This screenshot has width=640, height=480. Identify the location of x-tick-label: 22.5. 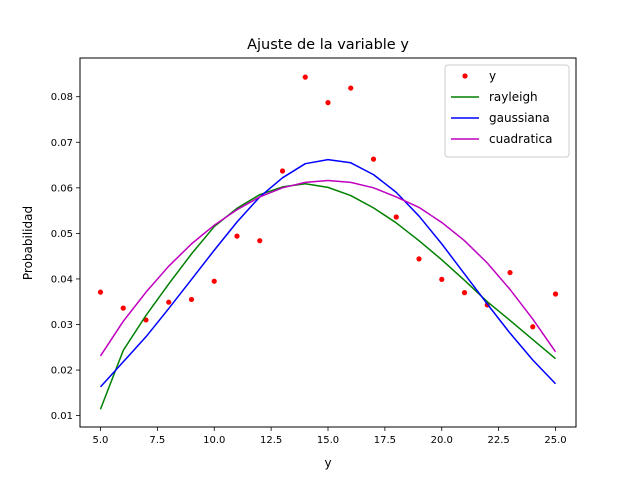
(499, 440).